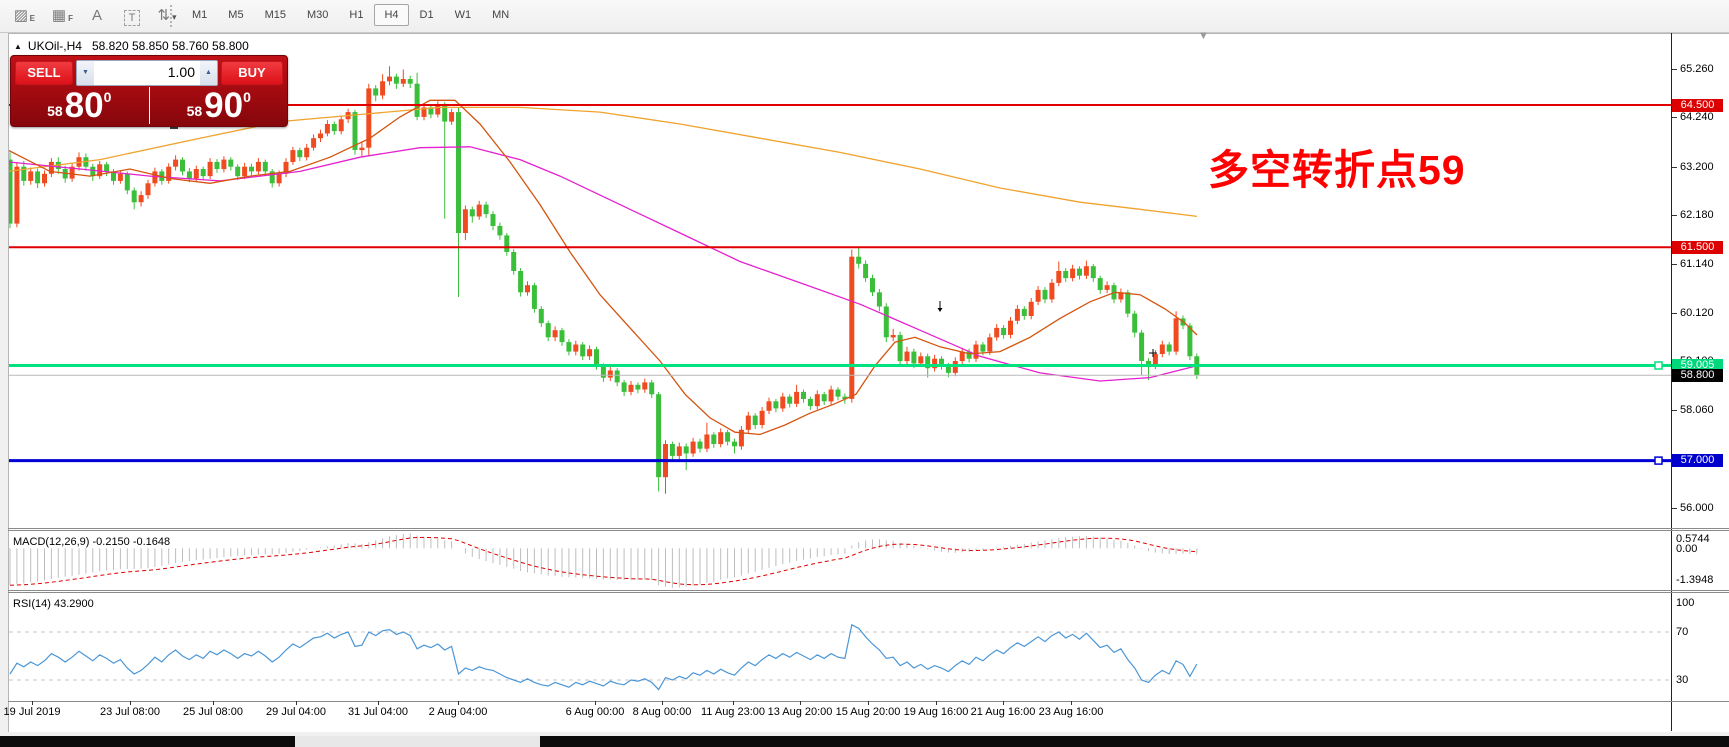 The image size is (1729, 747). I want to click on ma-slow-orange, so click(603, 162).